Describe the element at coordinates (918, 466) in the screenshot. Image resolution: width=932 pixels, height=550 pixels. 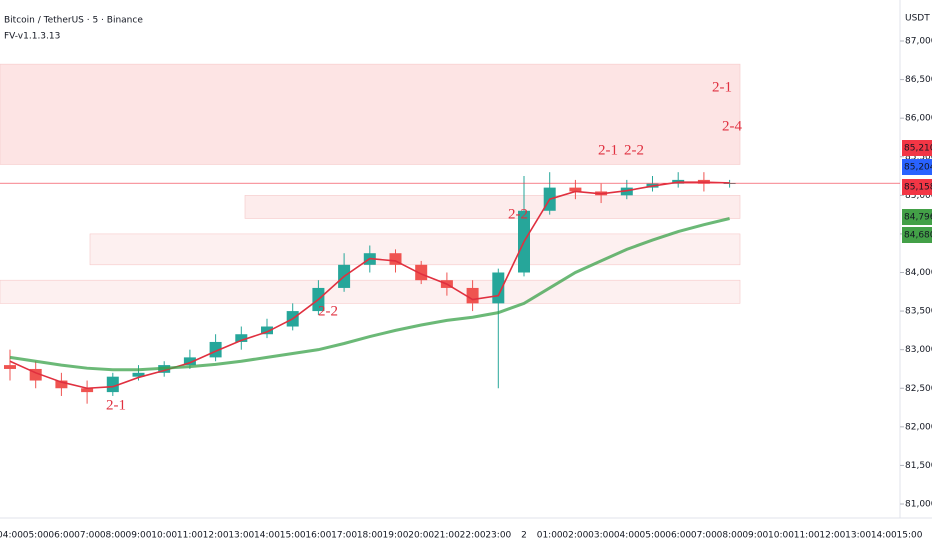
I see `y-tick-label: 81,500.00` at that location.